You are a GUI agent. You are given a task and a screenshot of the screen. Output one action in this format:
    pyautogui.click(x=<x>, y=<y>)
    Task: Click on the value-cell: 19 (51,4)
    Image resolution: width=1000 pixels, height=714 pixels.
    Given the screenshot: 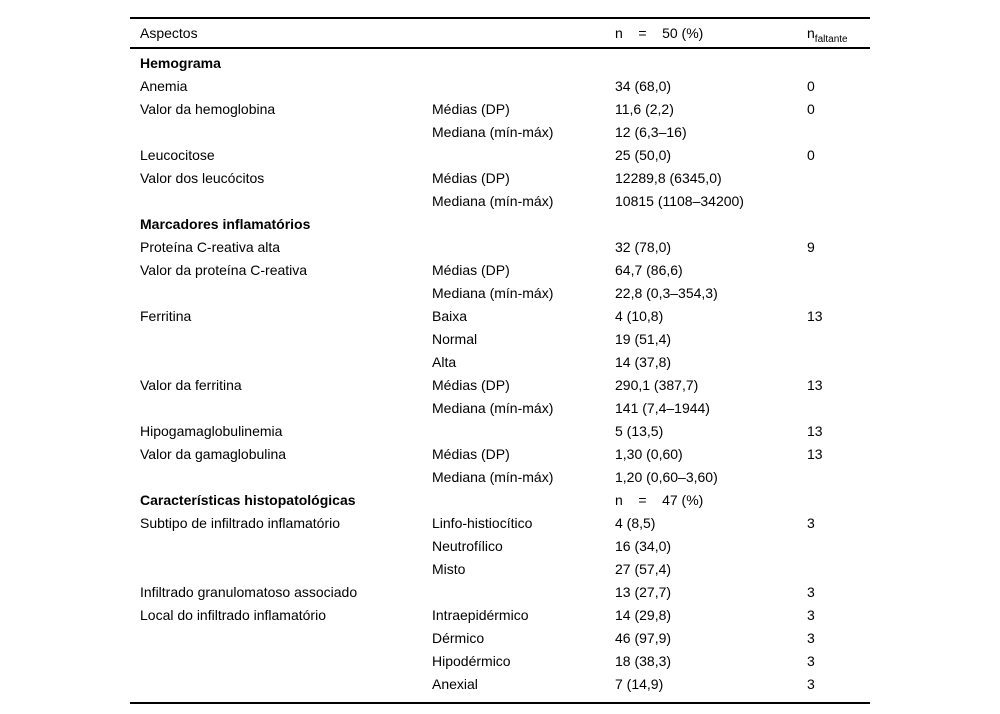 What is the action you would take?
    pyautogui.click(x=643, y=339)
    